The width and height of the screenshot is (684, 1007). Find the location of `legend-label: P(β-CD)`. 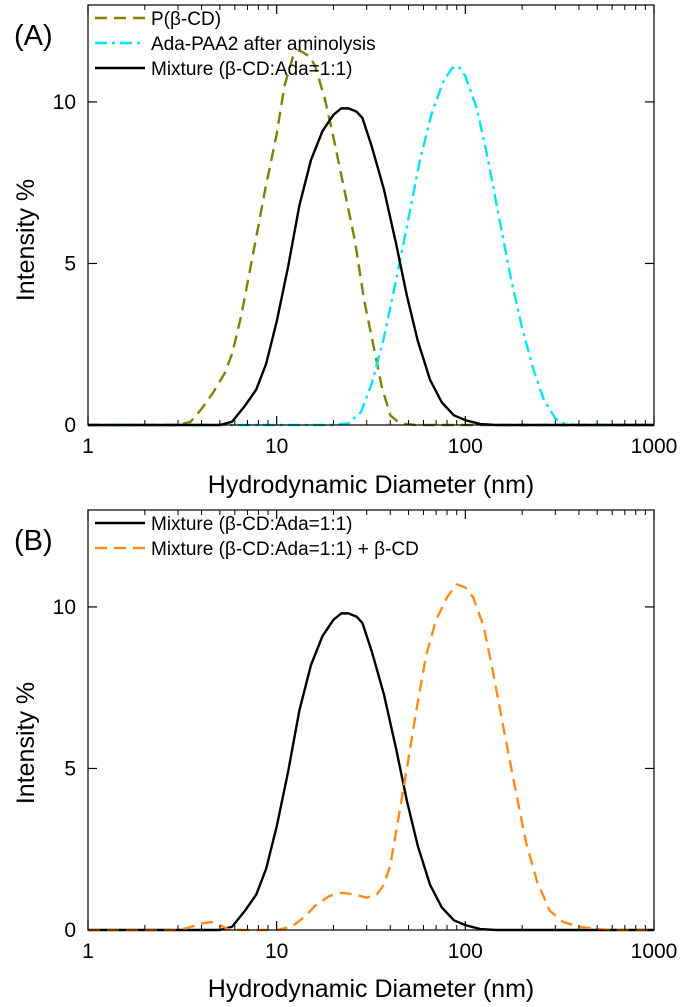

legend-label: P(β-CD) is located at coordinates (186, 19).